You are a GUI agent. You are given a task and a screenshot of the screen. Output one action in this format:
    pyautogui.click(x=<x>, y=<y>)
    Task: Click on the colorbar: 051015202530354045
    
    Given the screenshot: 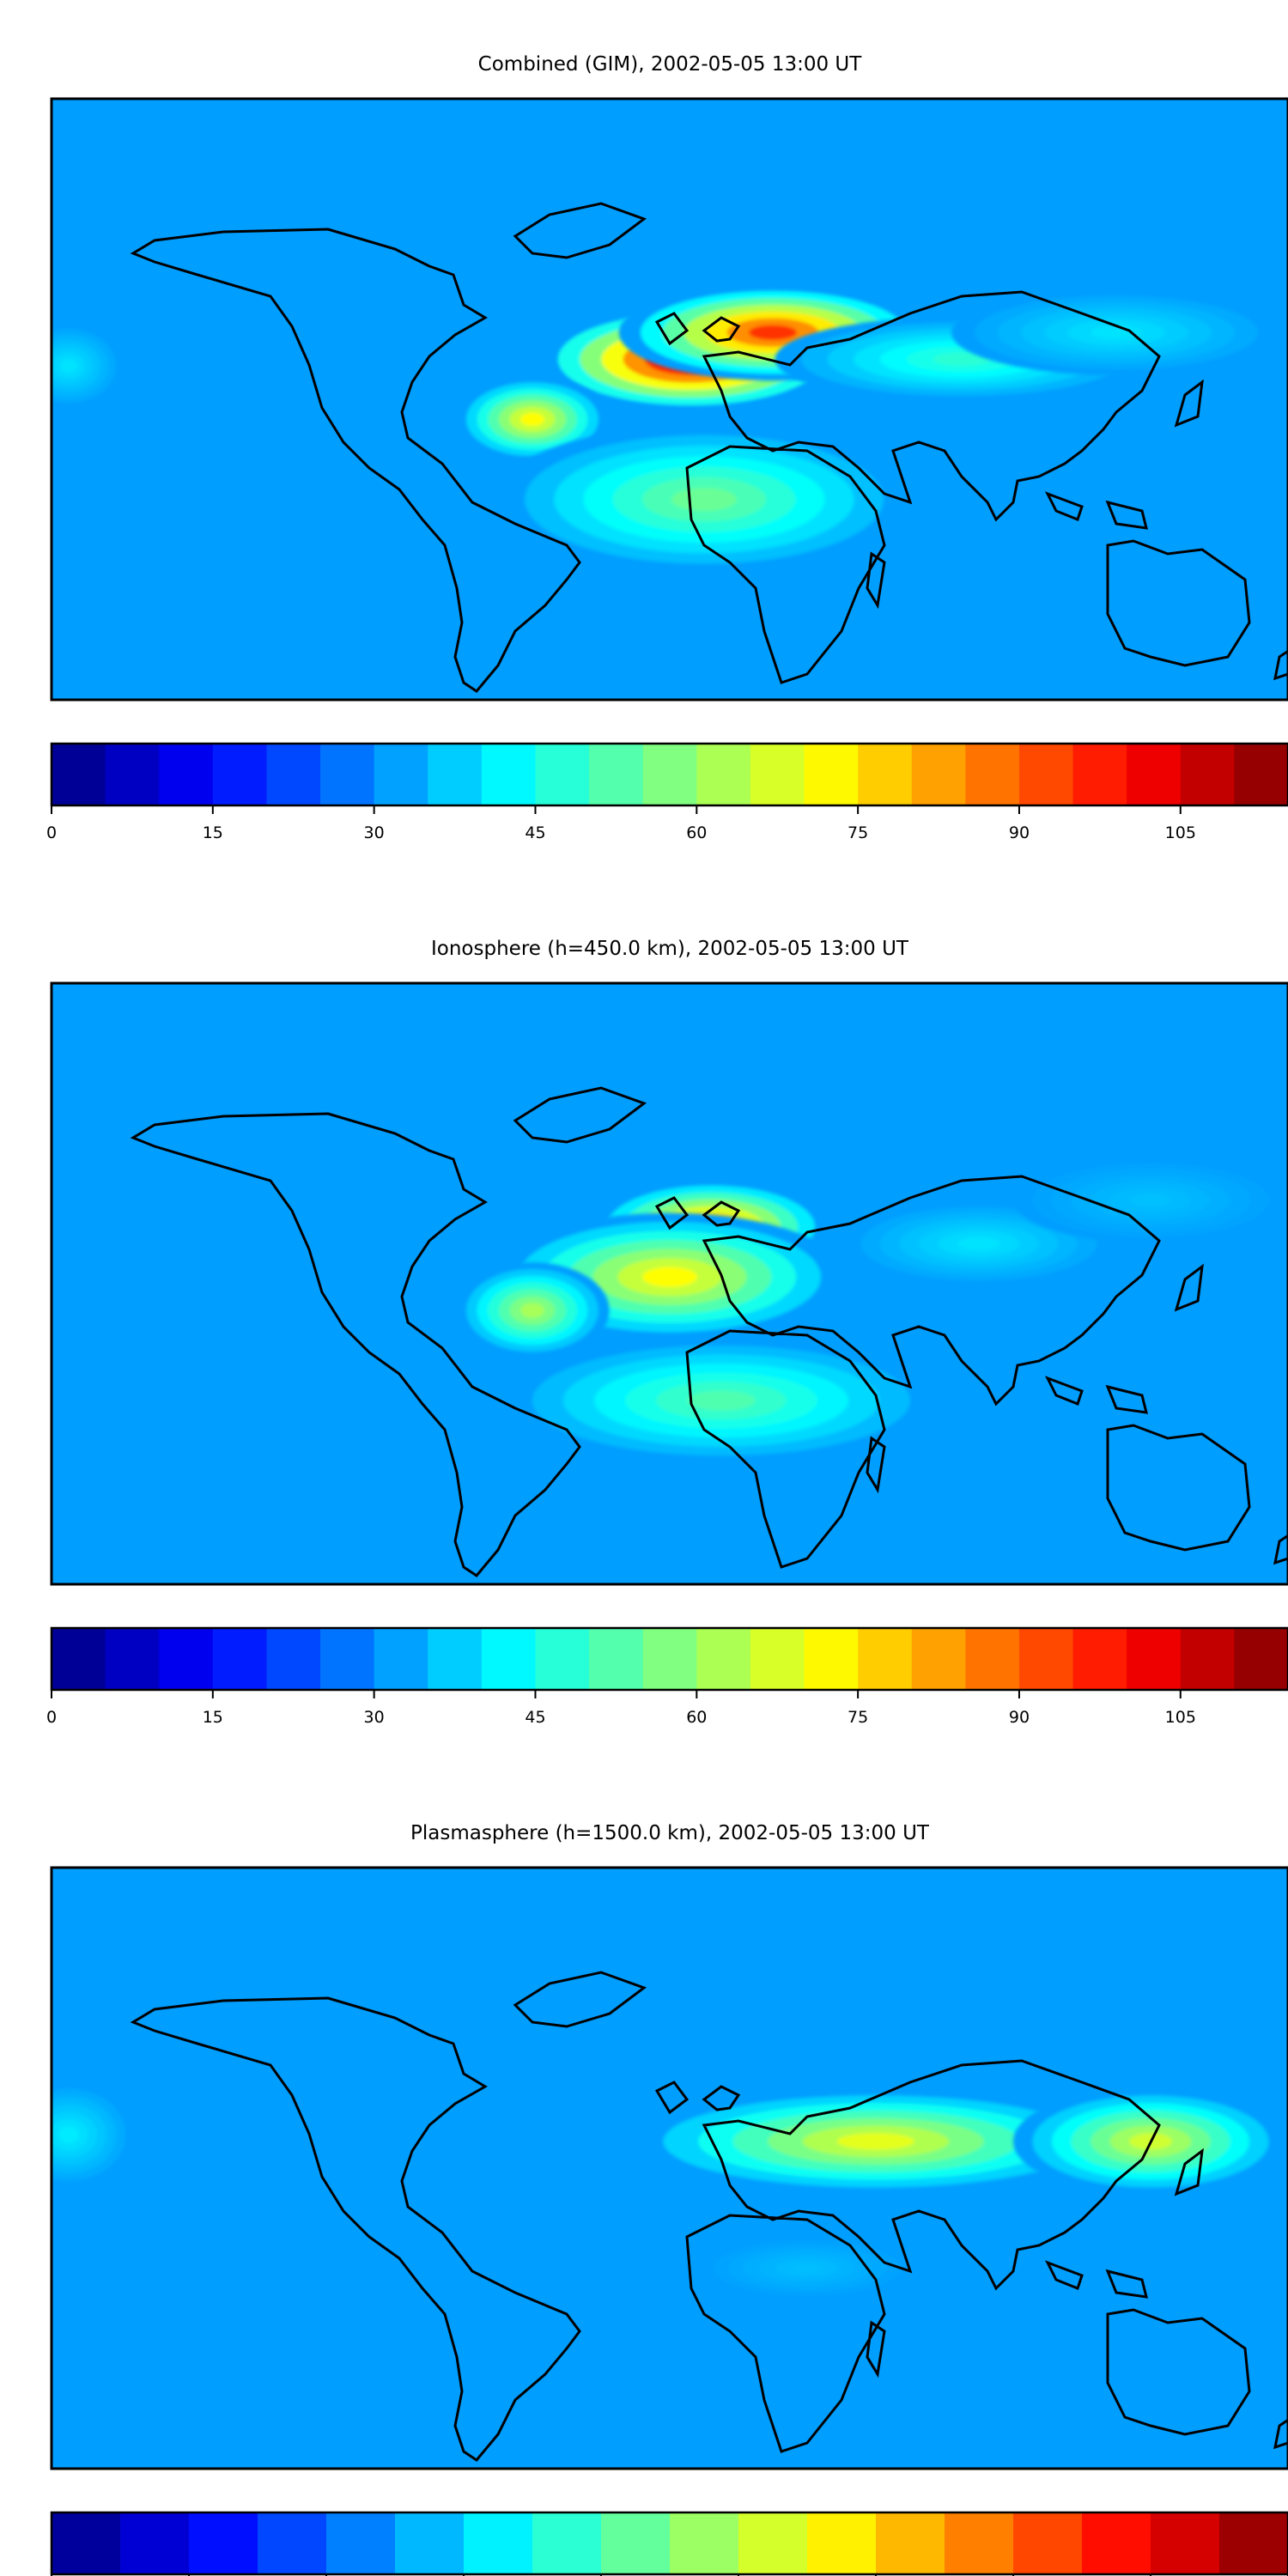 What is the action you would take?
    pyautogui.click(x=669, y=2544)
    